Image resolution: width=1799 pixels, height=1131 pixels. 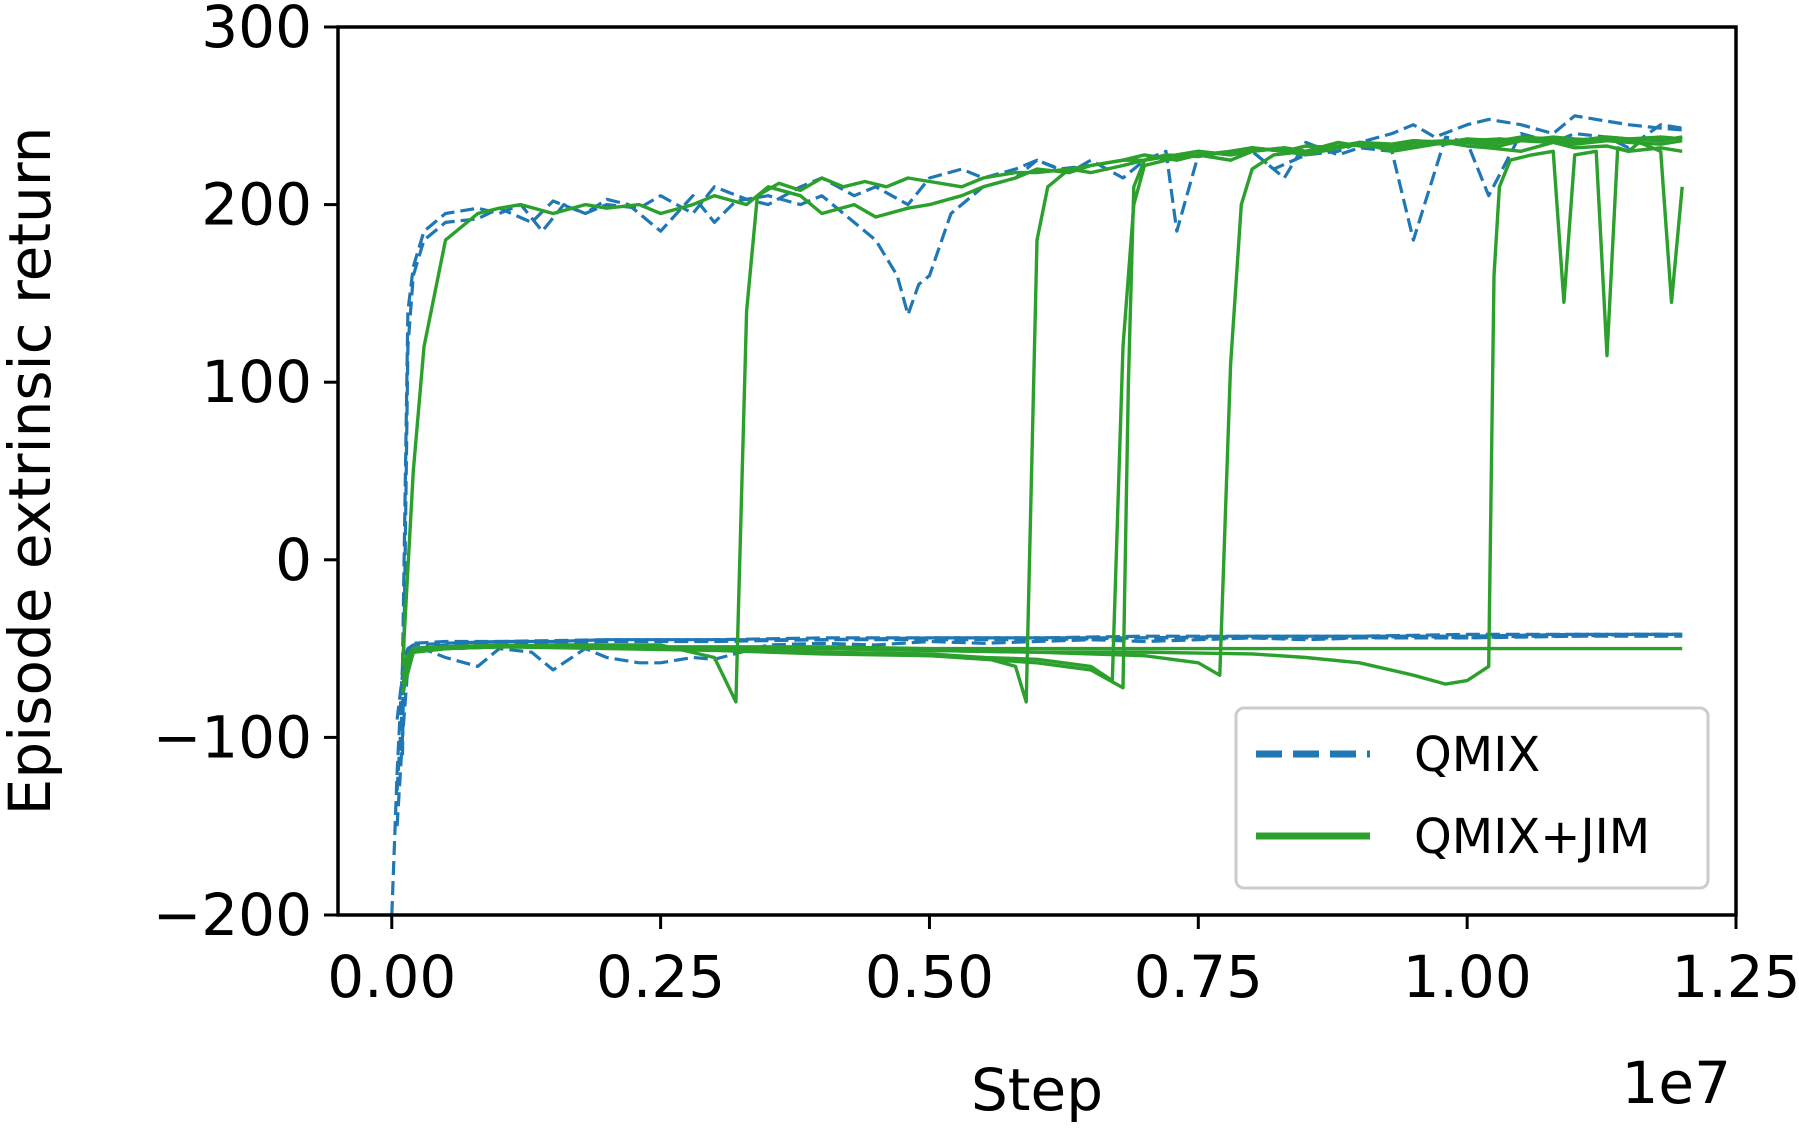 What do you see at coordinates (293, 560) in the screenshot?
I see `y-tick-label: 0` at bounding box center [293, 560].